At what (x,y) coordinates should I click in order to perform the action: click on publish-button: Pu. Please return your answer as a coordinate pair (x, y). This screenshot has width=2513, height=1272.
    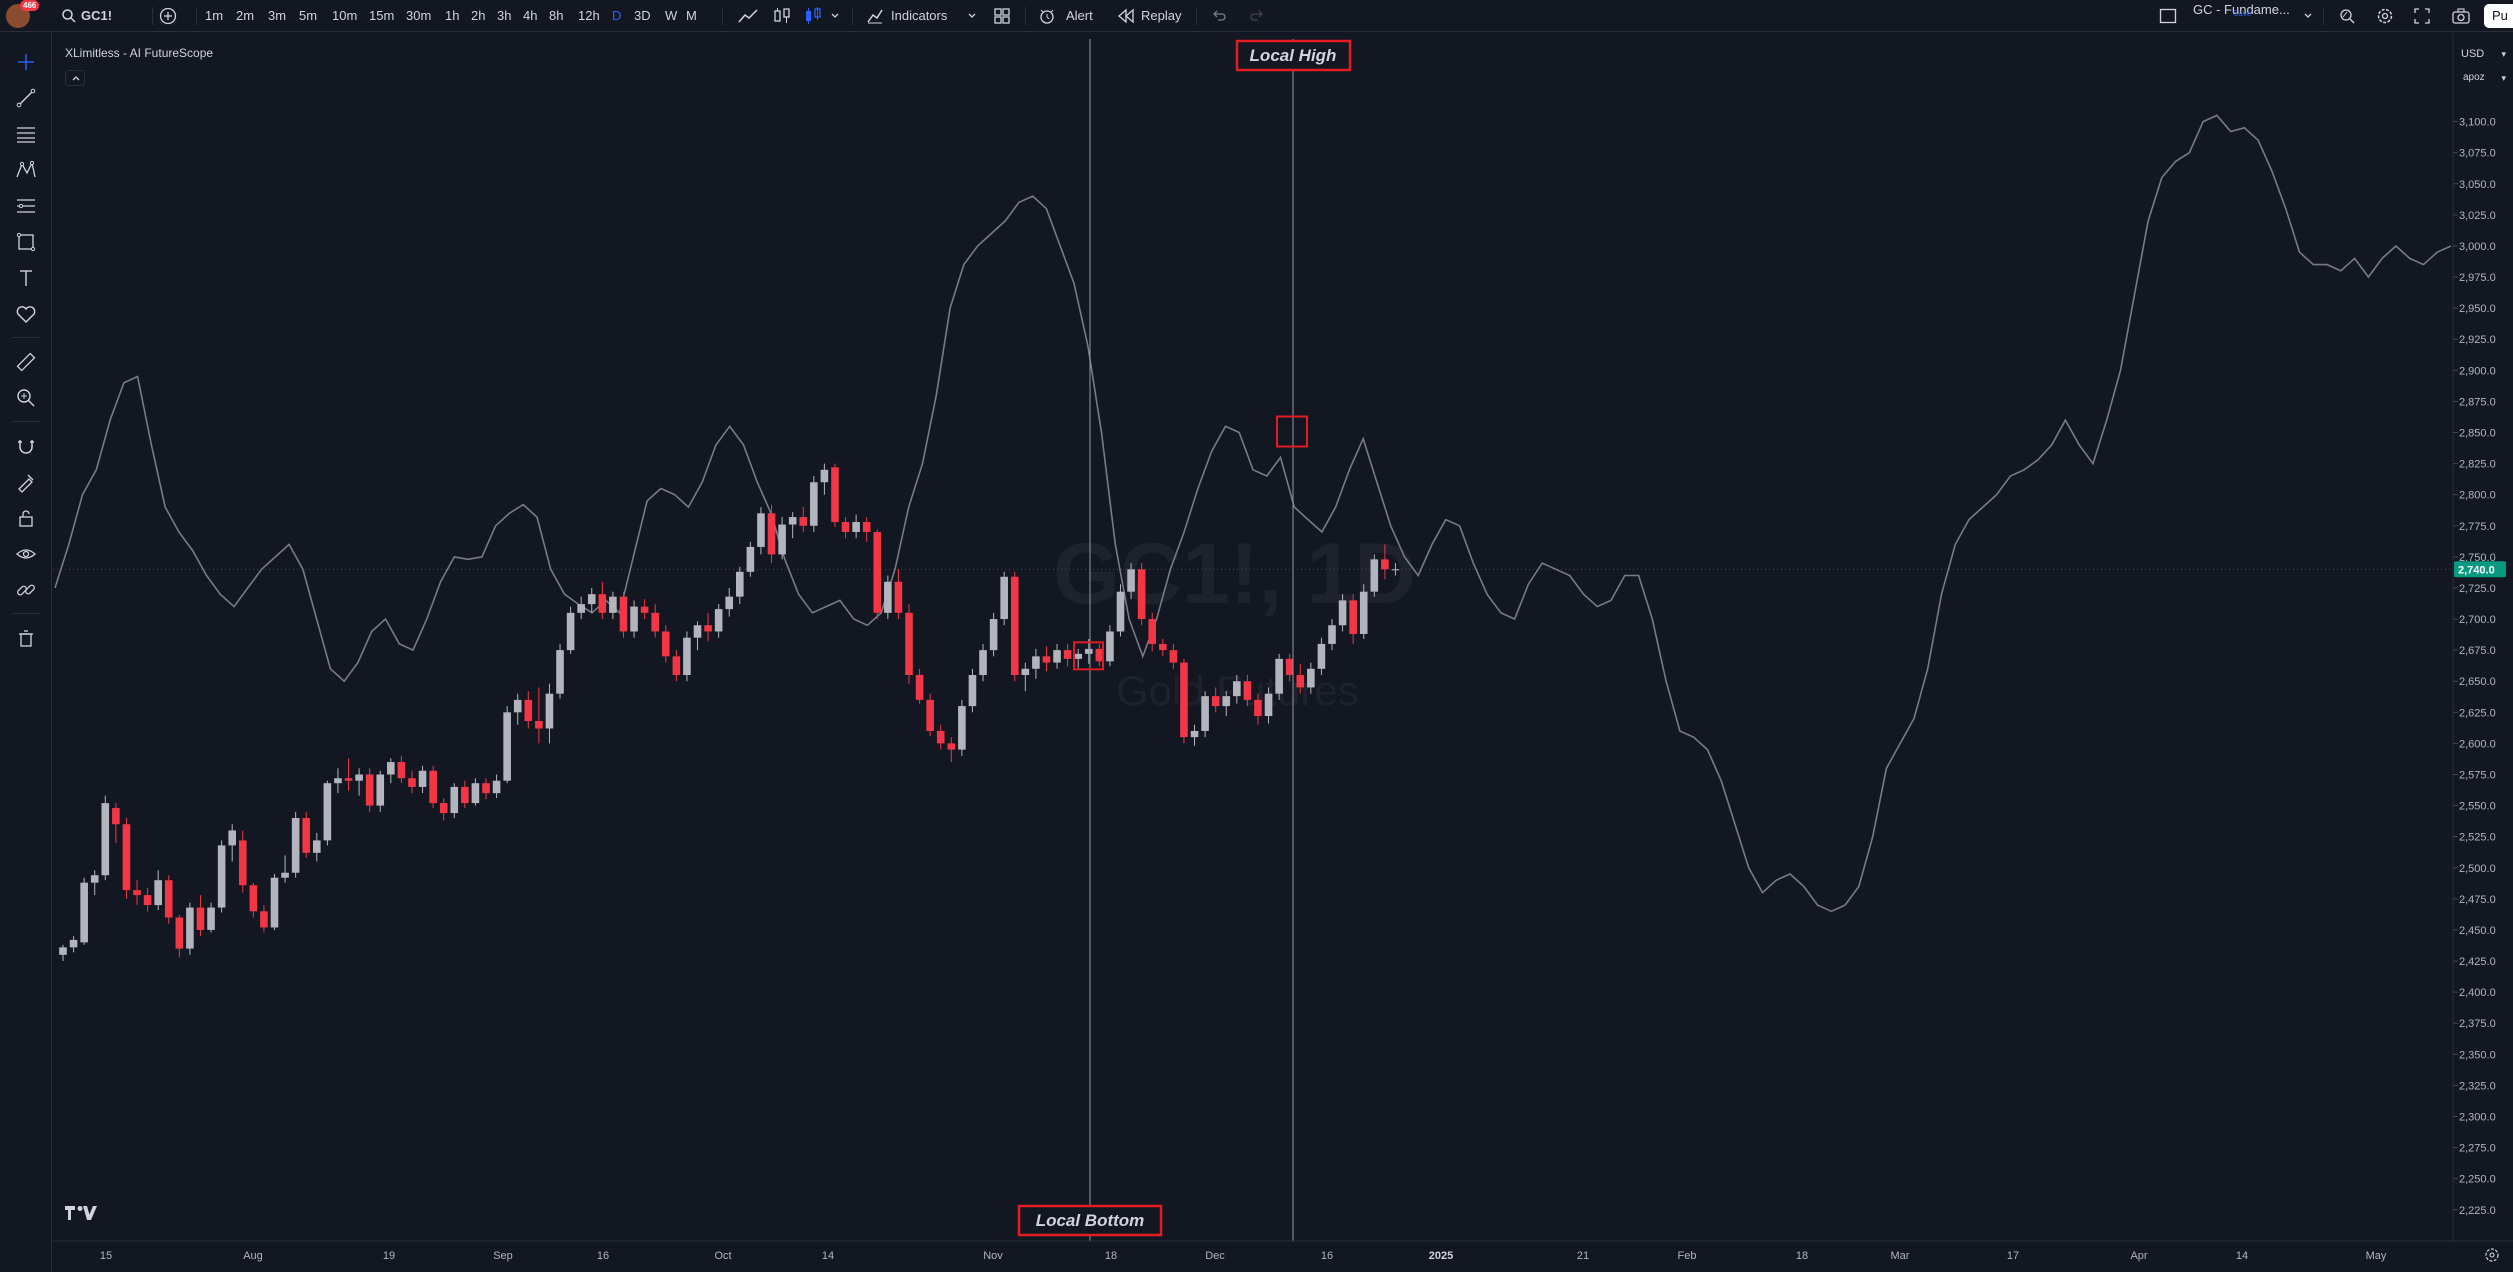
    Looking at the image, I should click on (2498, 16).